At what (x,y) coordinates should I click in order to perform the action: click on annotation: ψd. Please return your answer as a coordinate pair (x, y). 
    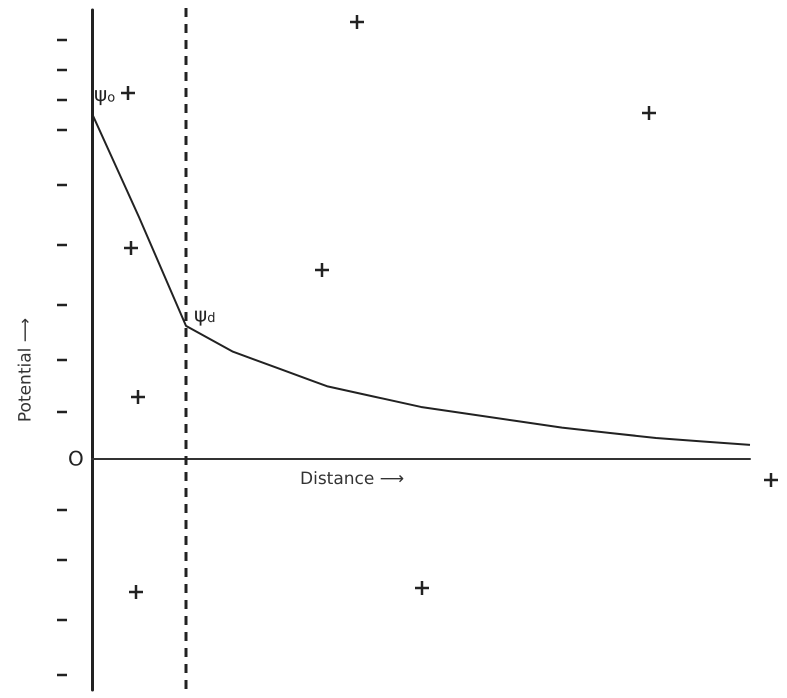
    Looking at the image, I should click on (205, 314).